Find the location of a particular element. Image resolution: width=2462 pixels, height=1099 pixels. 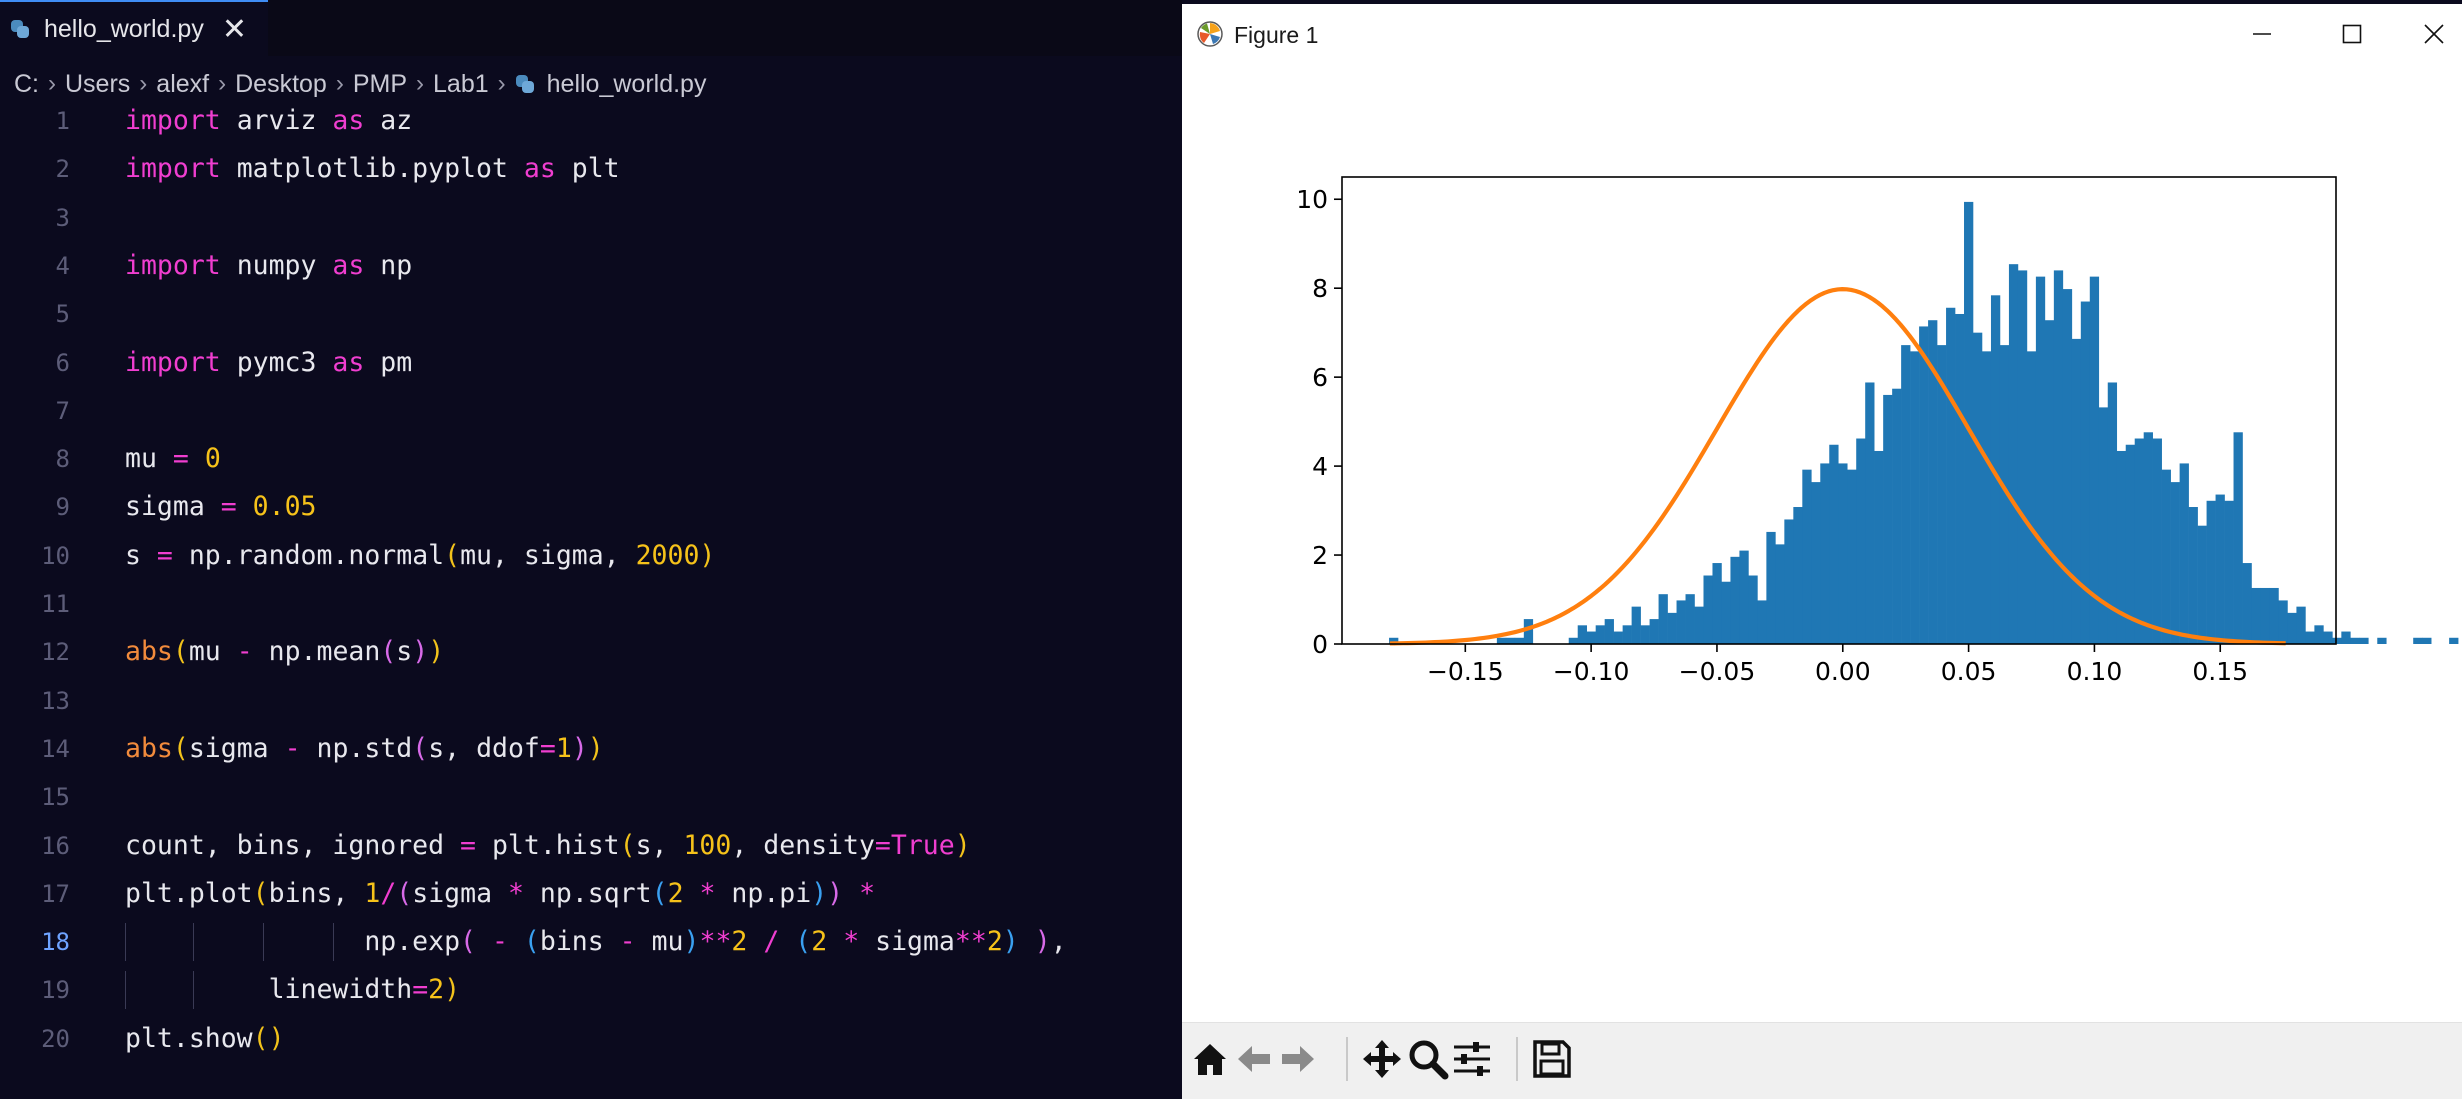

code-line: 1 import arviz as az is located at coordinates (591, 121).